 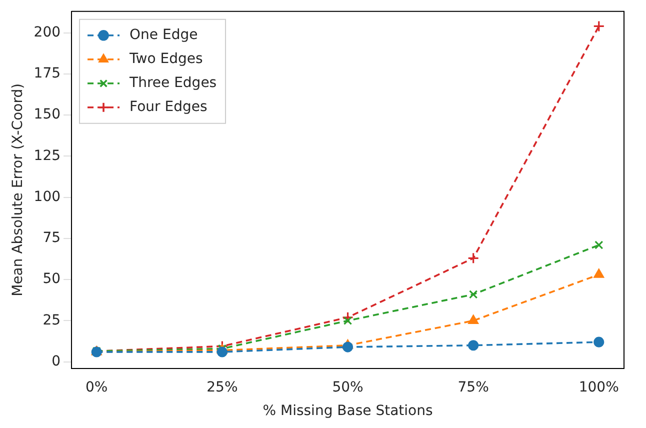 What do you see at coordinates (348, 387) in the screenshot?
I see `x-tick-label: 50%` at bounding box center [348, 387].